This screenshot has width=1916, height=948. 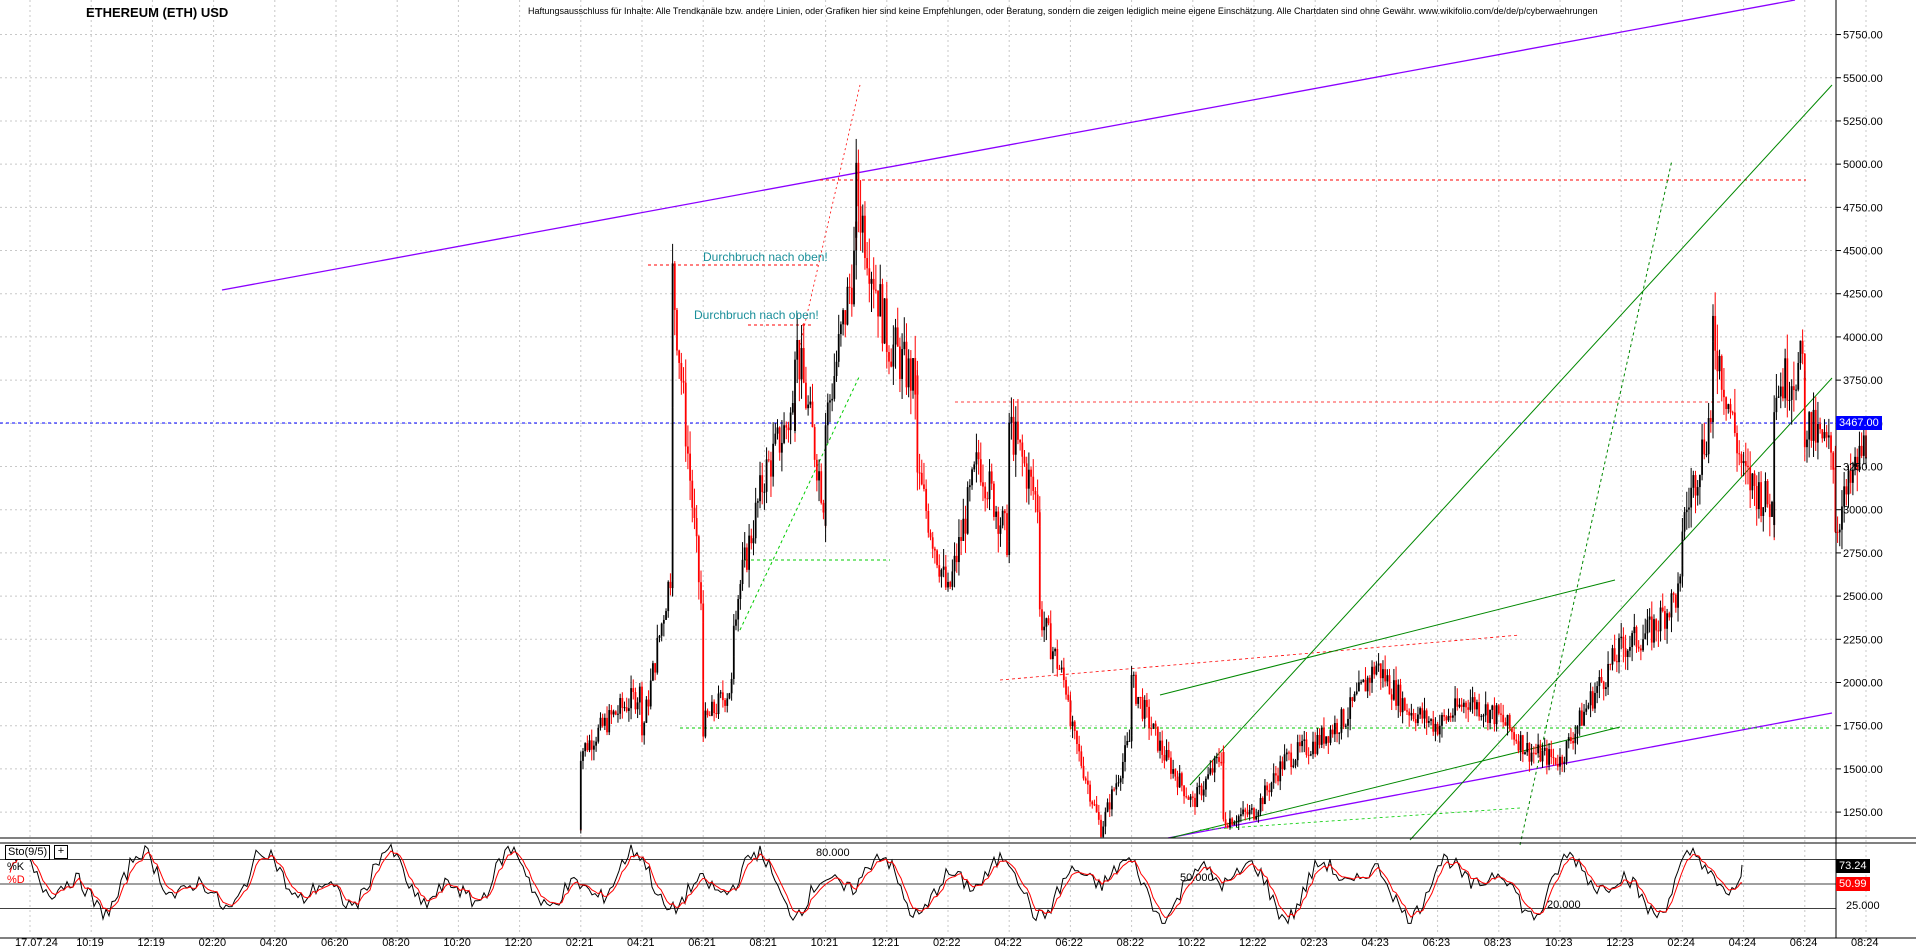 What do you see at coordinates (61, 852) in the screenshot?
I see `add-indicator-icon: +` at bounding box center [61, 852].